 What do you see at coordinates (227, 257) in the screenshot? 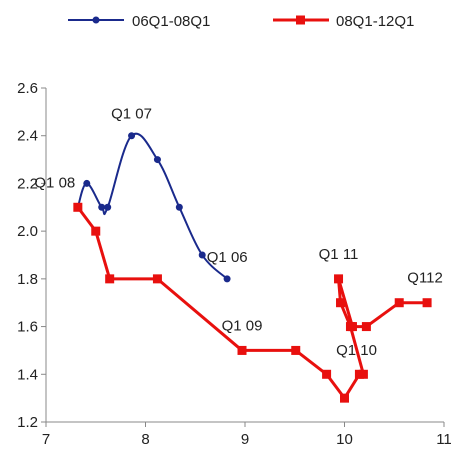
I see `annotation-label: Q1 06` at bounding box center [227, 257].